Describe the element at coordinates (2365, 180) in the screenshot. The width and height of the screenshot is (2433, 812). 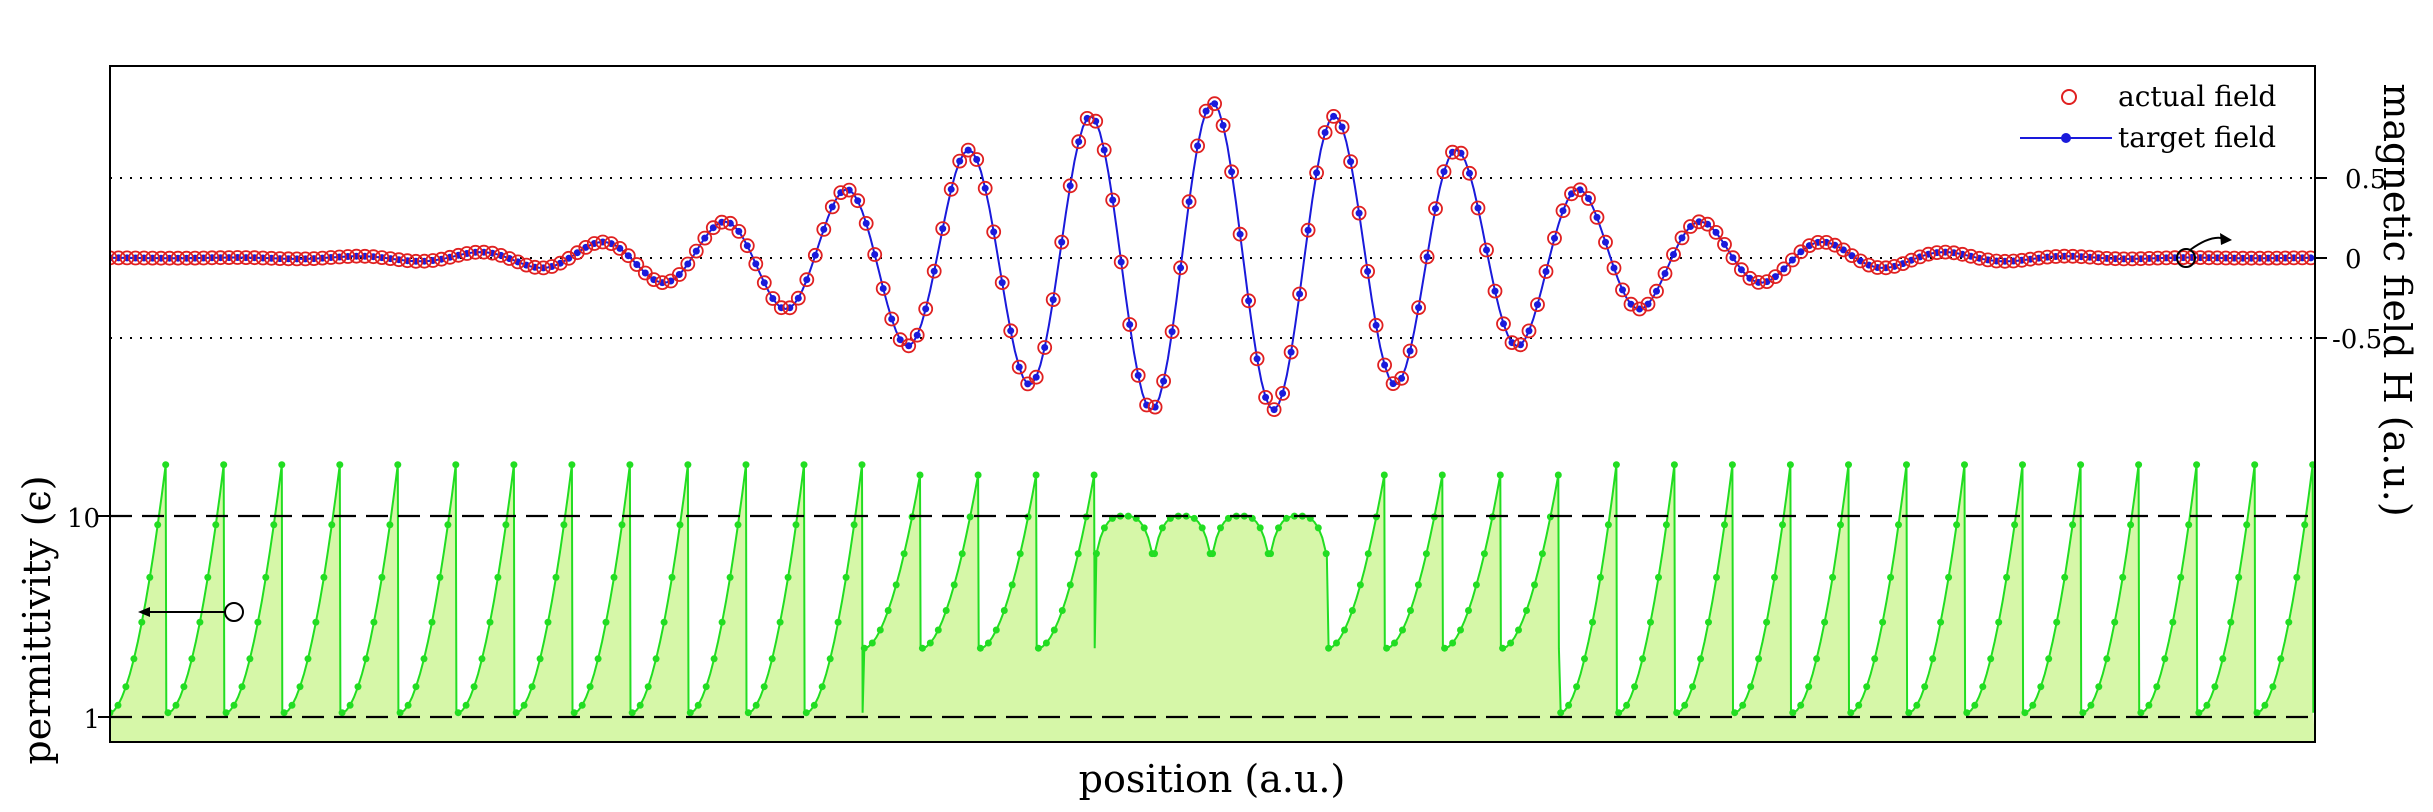
I see `right-tick-0.5: 0.5` at that location.